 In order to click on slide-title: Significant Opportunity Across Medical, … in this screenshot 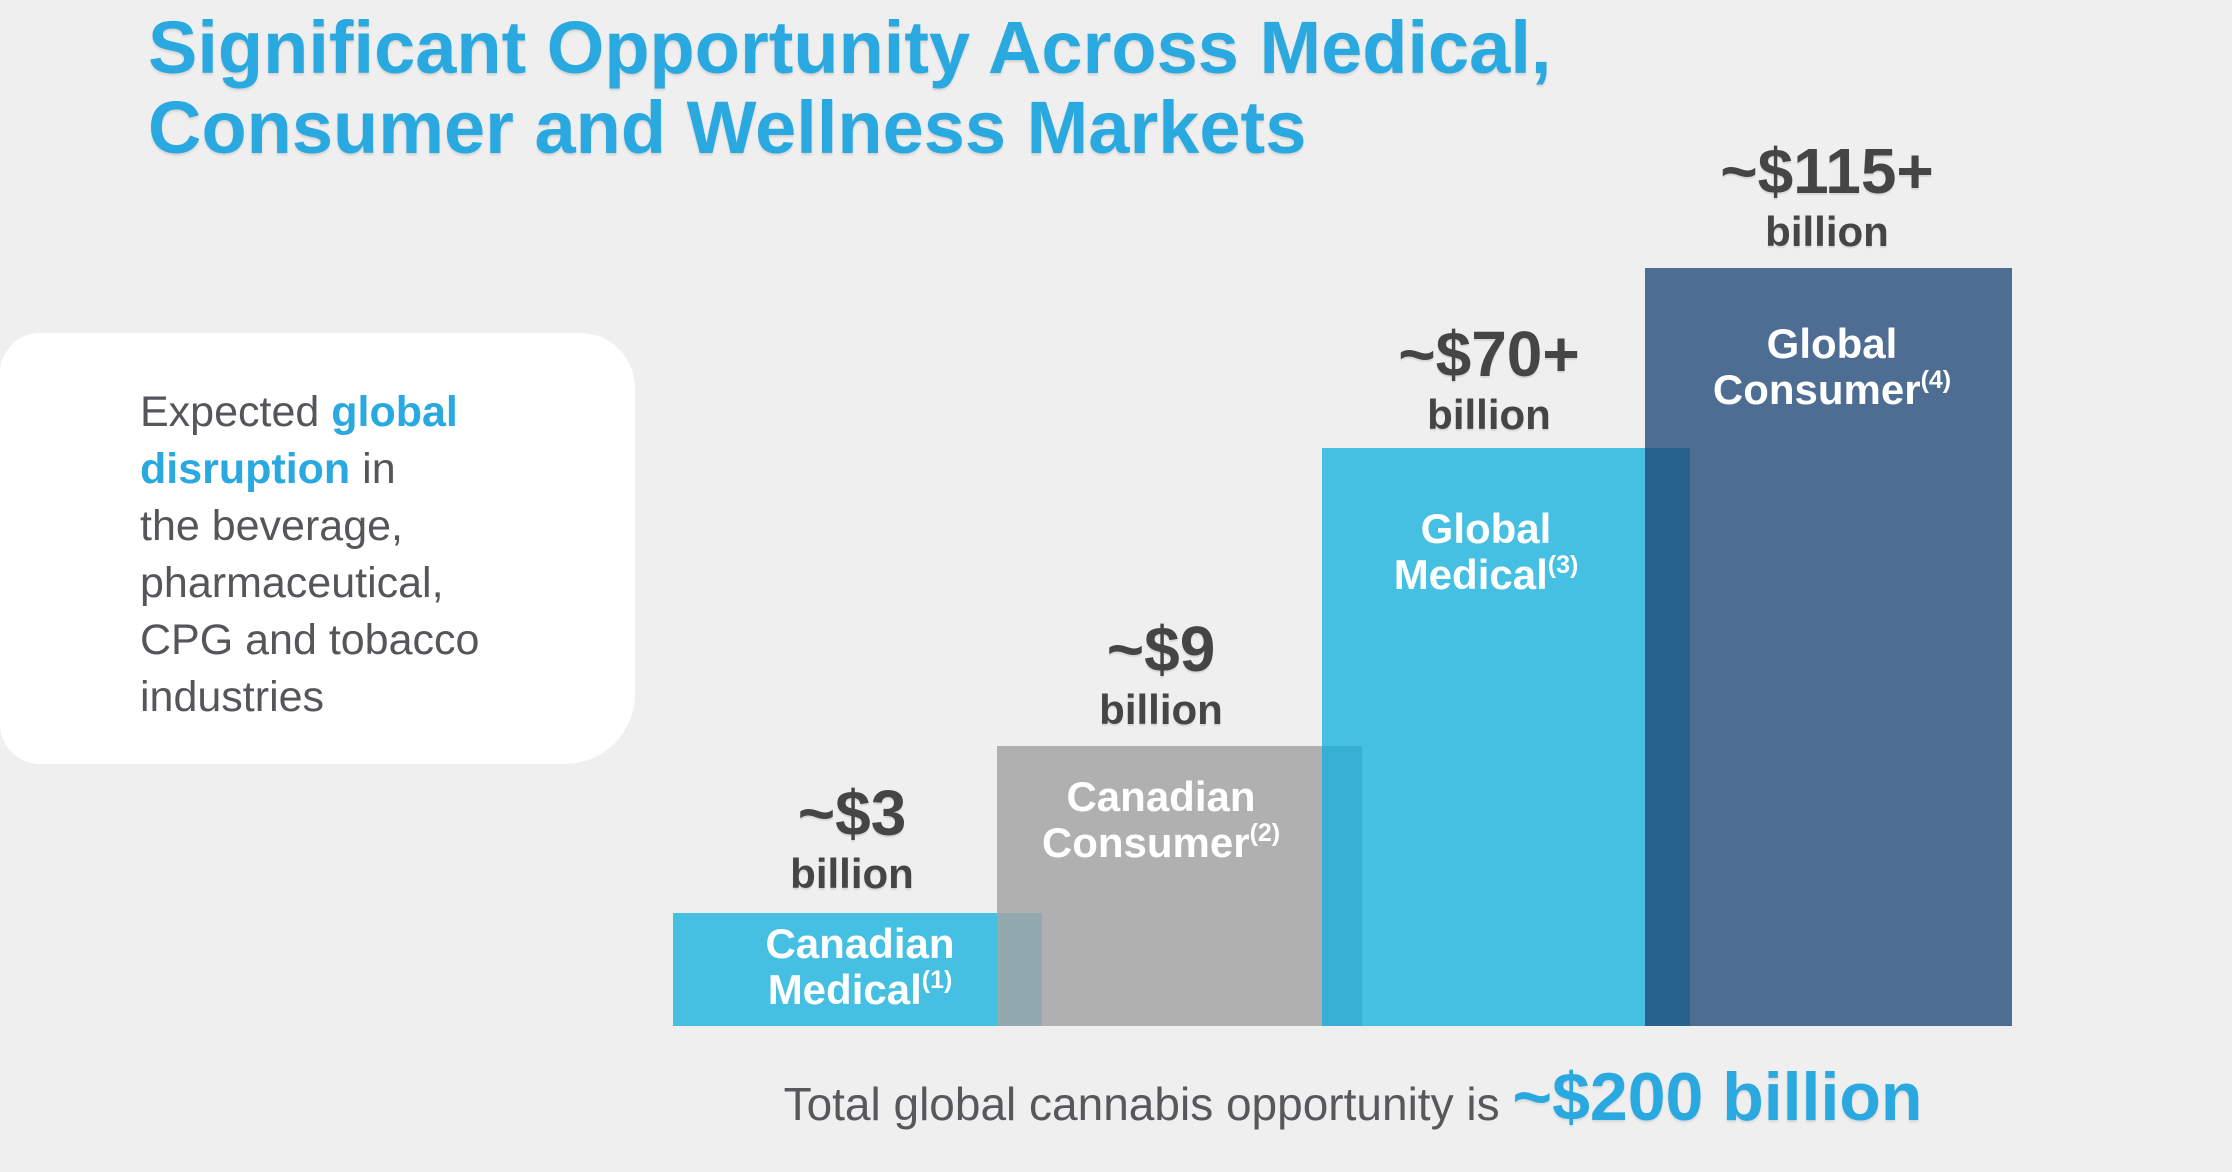, I will do `click(849, 88)`.